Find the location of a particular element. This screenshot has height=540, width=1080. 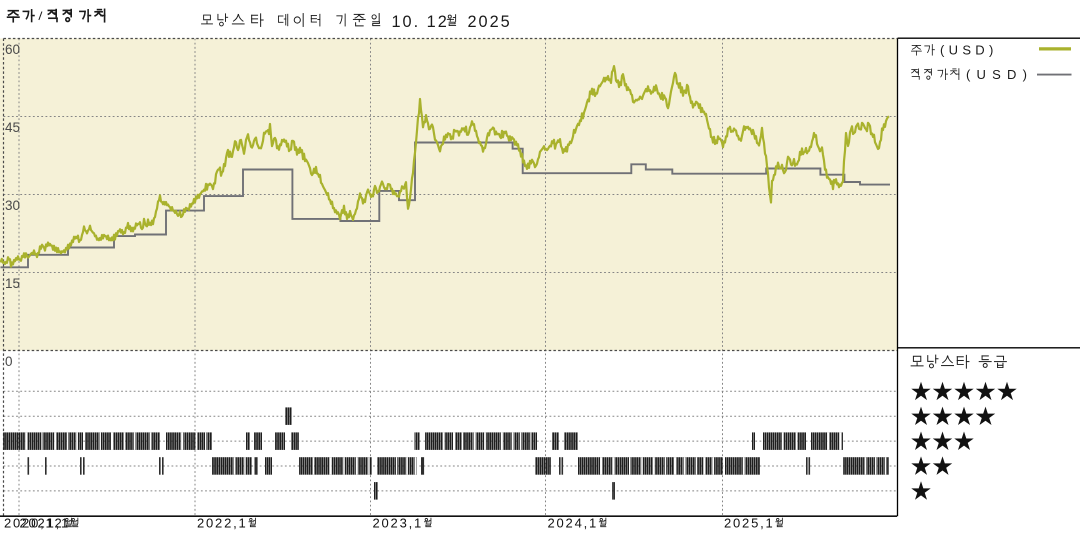

svg-text: 2020,12 is located at coordinates (34, 523).